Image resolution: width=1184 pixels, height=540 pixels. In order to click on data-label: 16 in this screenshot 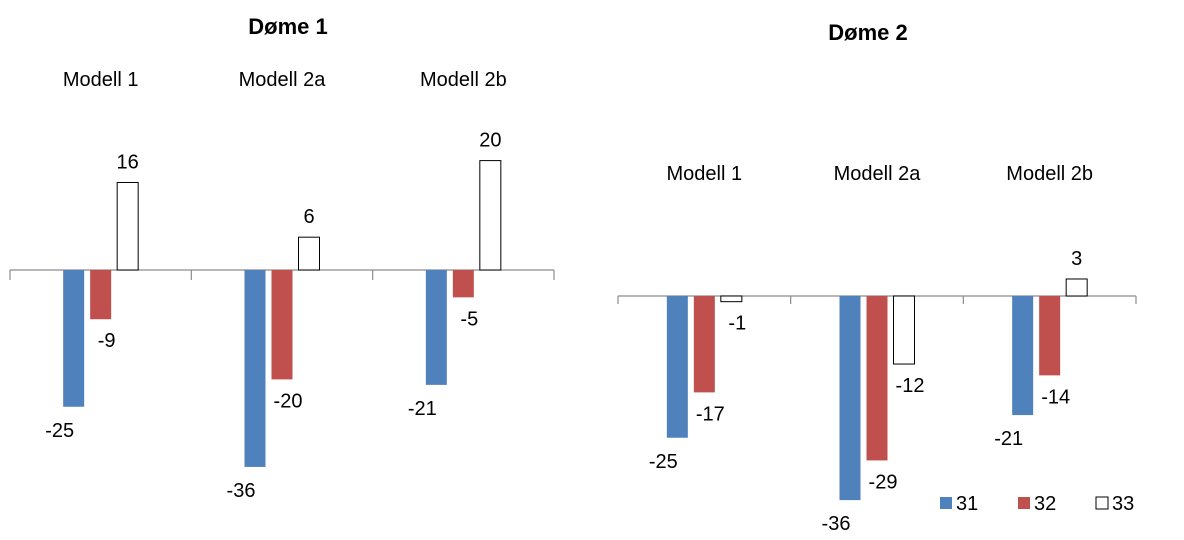, I will do `click(128, 162)`.